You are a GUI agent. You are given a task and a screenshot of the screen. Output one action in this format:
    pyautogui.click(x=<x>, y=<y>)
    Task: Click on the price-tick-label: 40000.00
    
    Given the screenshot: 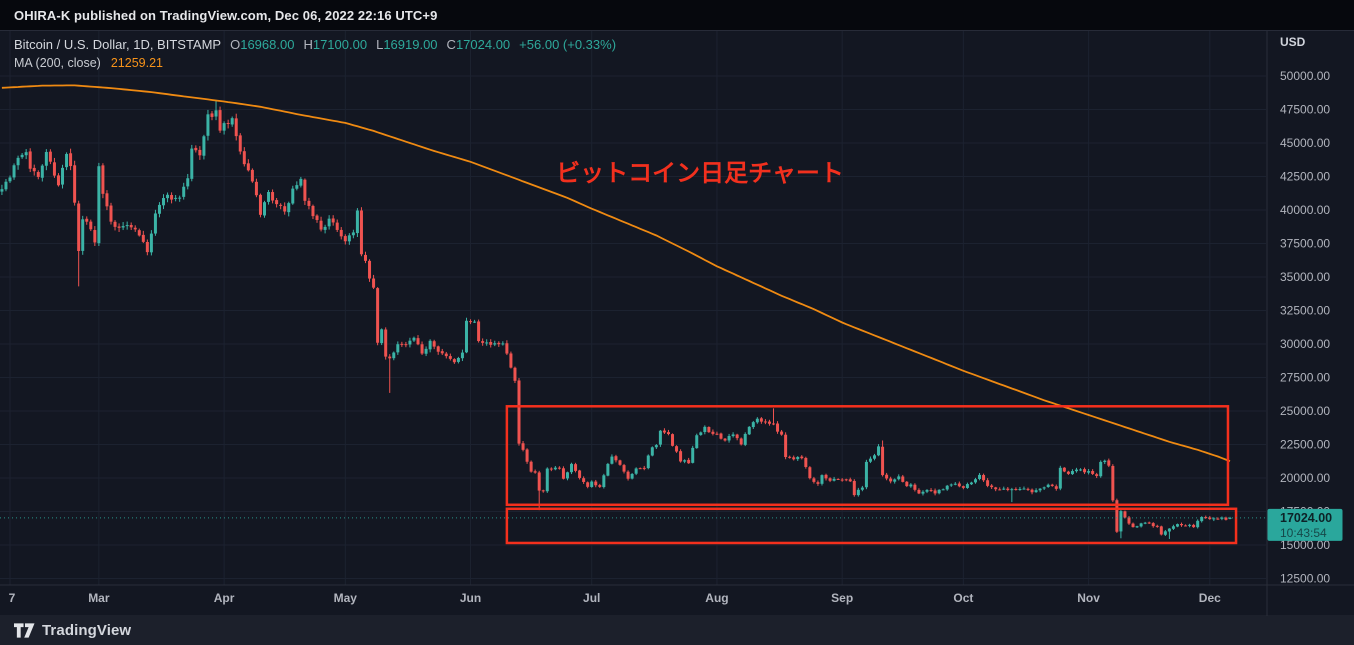 What is the action you would take?
    pyautogui.click(x=1305, y=210)
    